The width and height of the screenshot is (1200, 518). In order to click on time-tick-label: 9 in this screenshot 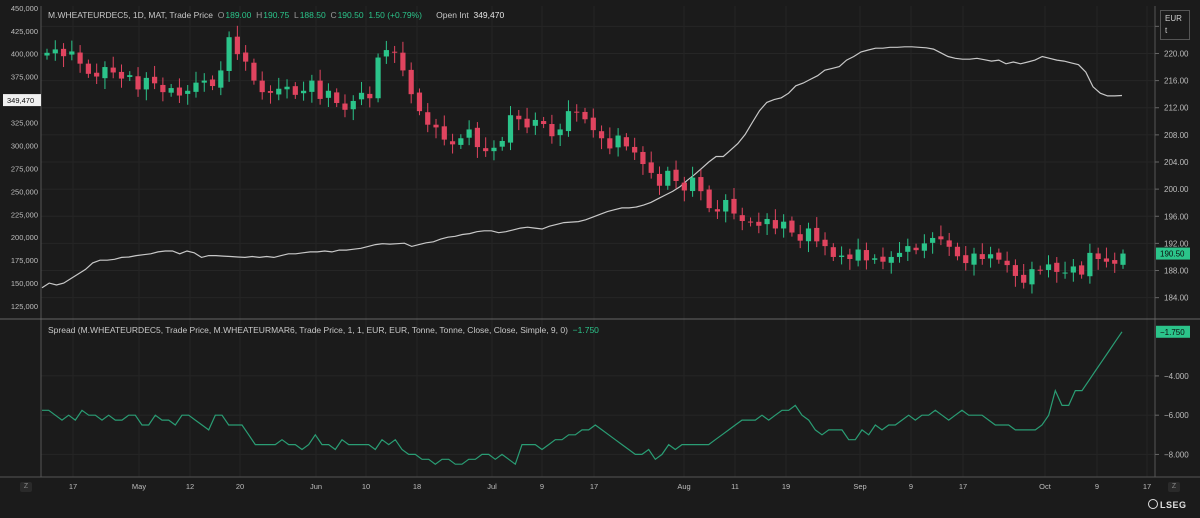, I will do `click(542, 486)`.